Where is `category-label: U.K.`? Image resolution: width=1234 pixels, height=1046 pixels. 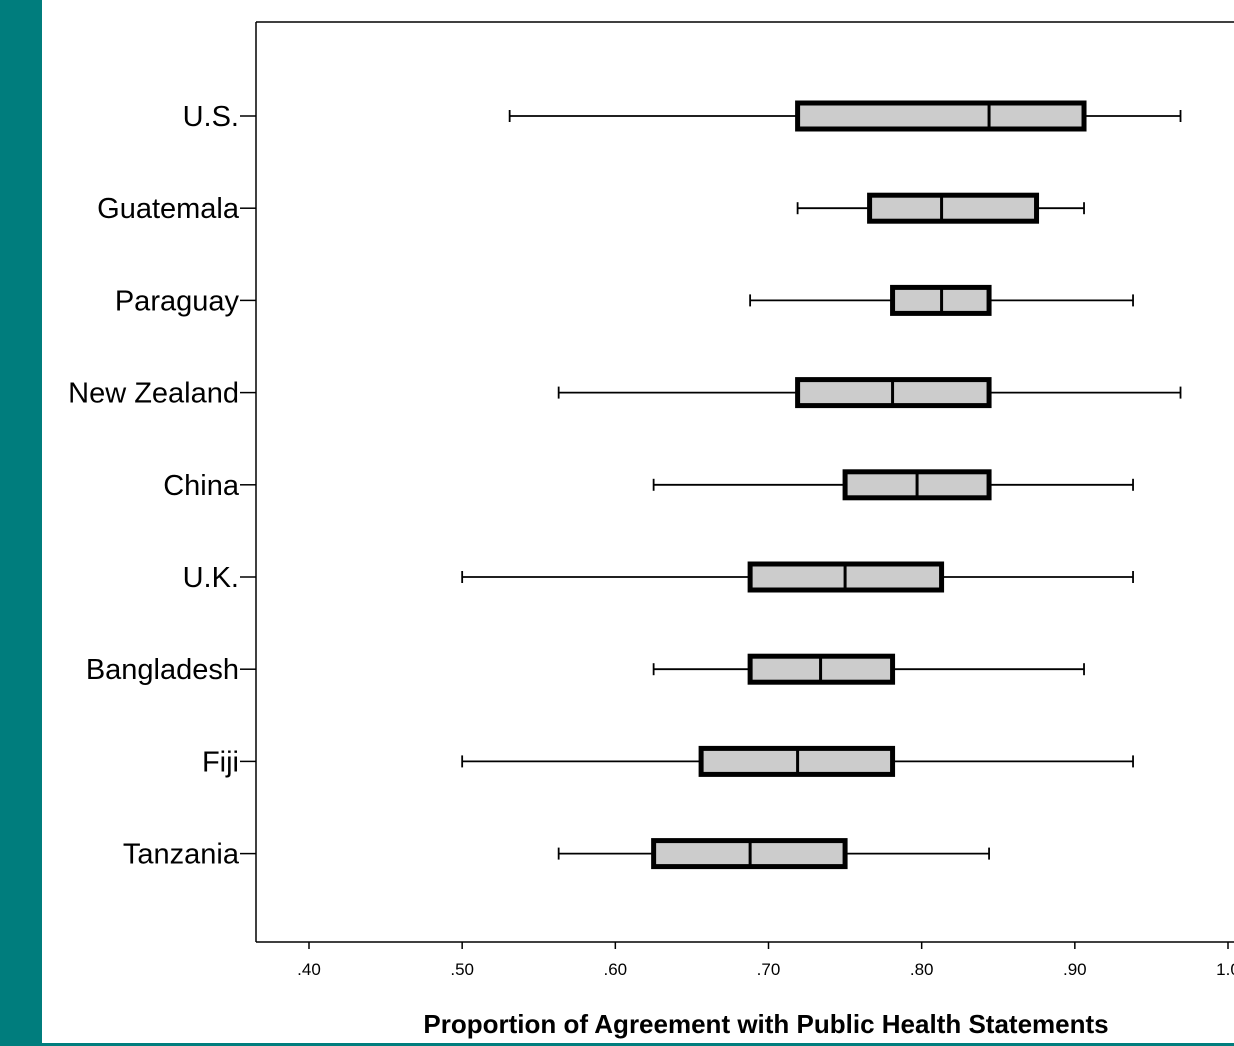
category-label: U.K. is located at coordinates (211, 578).